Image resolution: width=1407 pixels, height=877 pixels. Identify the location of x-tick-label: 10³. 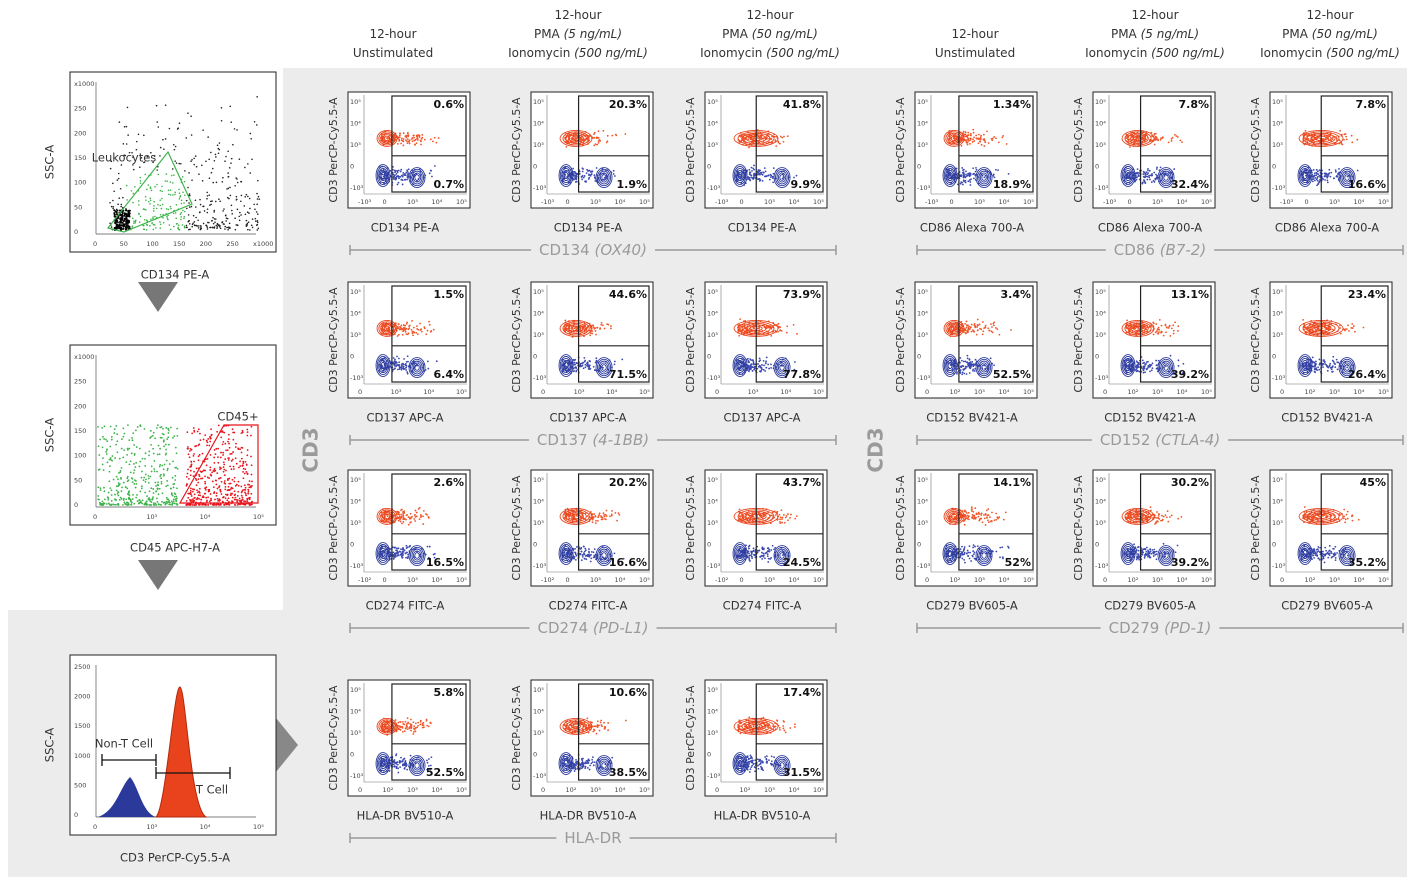
(595, 790).